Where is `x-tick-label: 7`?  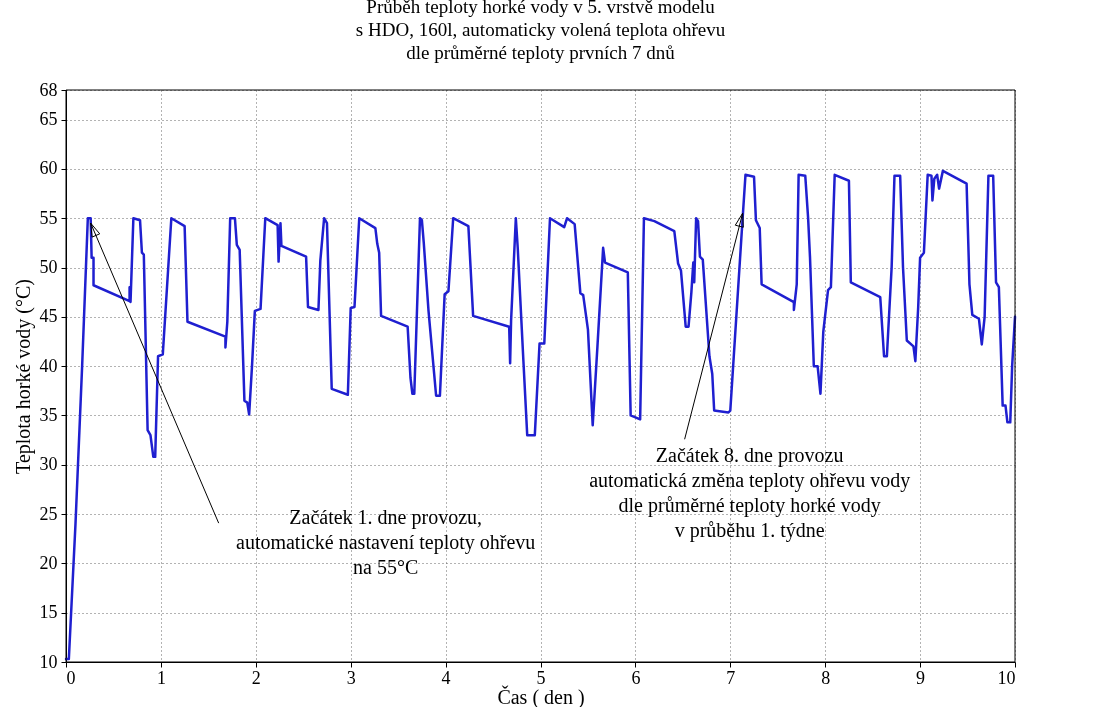
x-tick-label: 7 is located at coordinates (731, 677).